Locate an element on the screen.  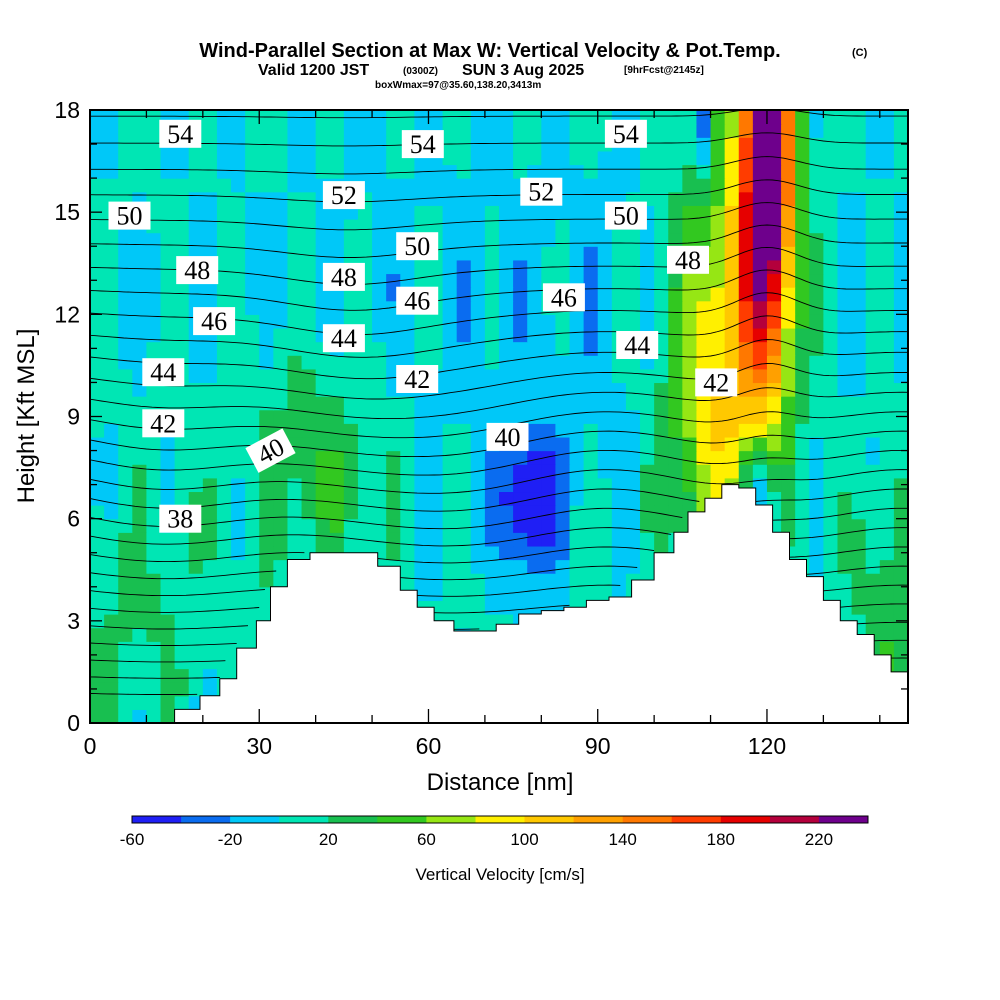
theta-label-text: 48 is located at coordinates (688, 260).